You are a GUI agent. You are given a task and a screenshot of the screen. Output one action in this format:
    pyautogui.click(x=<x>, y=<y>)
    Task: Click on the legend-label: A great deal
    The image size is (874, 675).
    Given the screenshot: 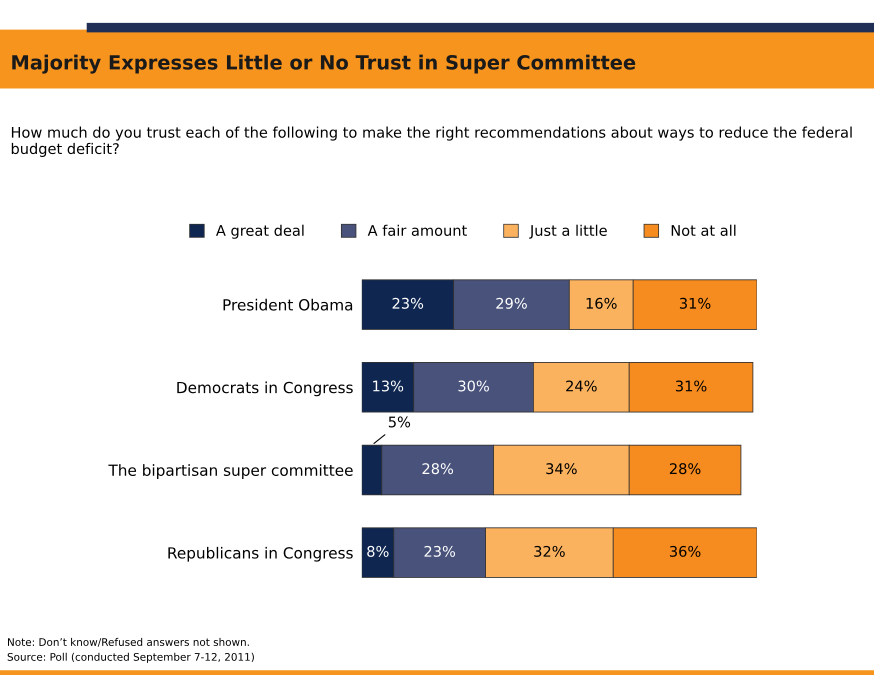 What is the action you would take?
    pyautogui.click(x=260, y=231)
    